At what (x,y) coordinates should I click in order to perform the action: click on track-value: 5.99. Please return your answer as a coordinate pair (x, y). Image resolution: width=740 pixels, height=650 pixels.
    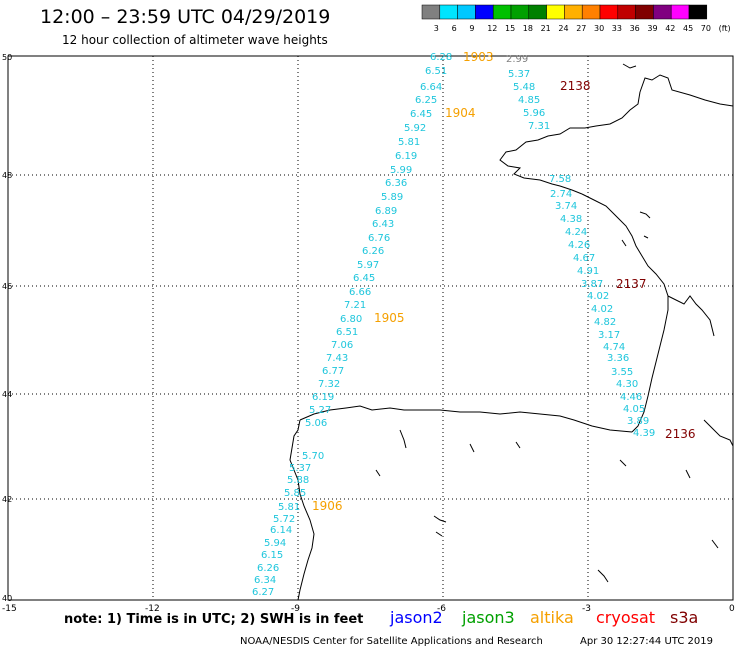
    Looking at the image, I should click on (401, 170).